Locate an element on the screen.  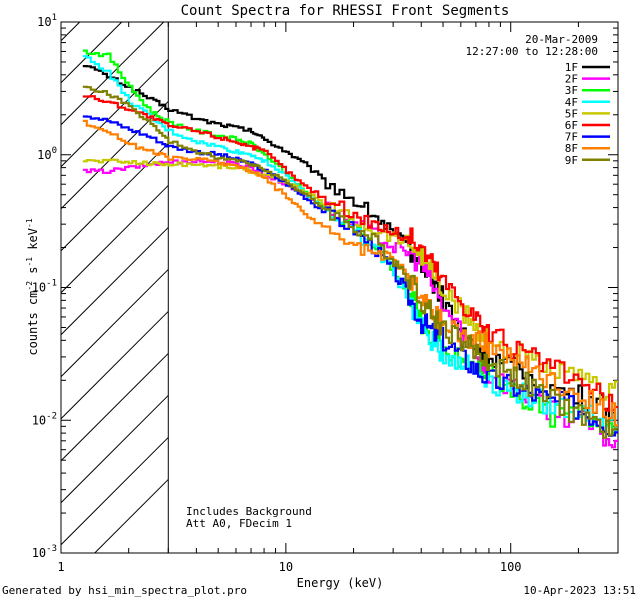
x-tick-label: 1 is located at coordinates (60, 567).